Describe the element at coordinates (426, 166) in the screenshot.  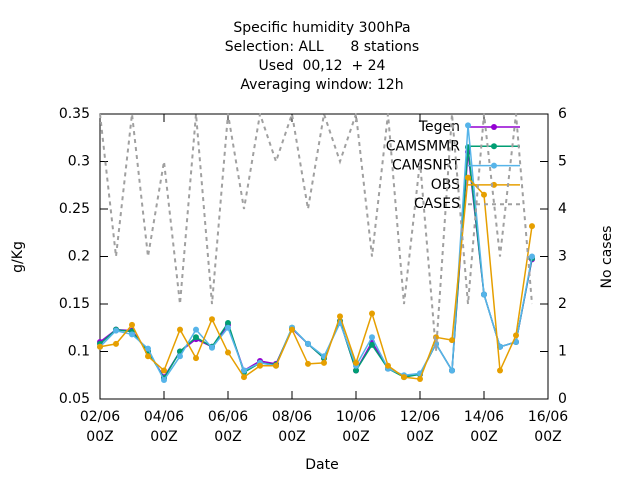
I see `legend-label: CAMSNRT` at that location.